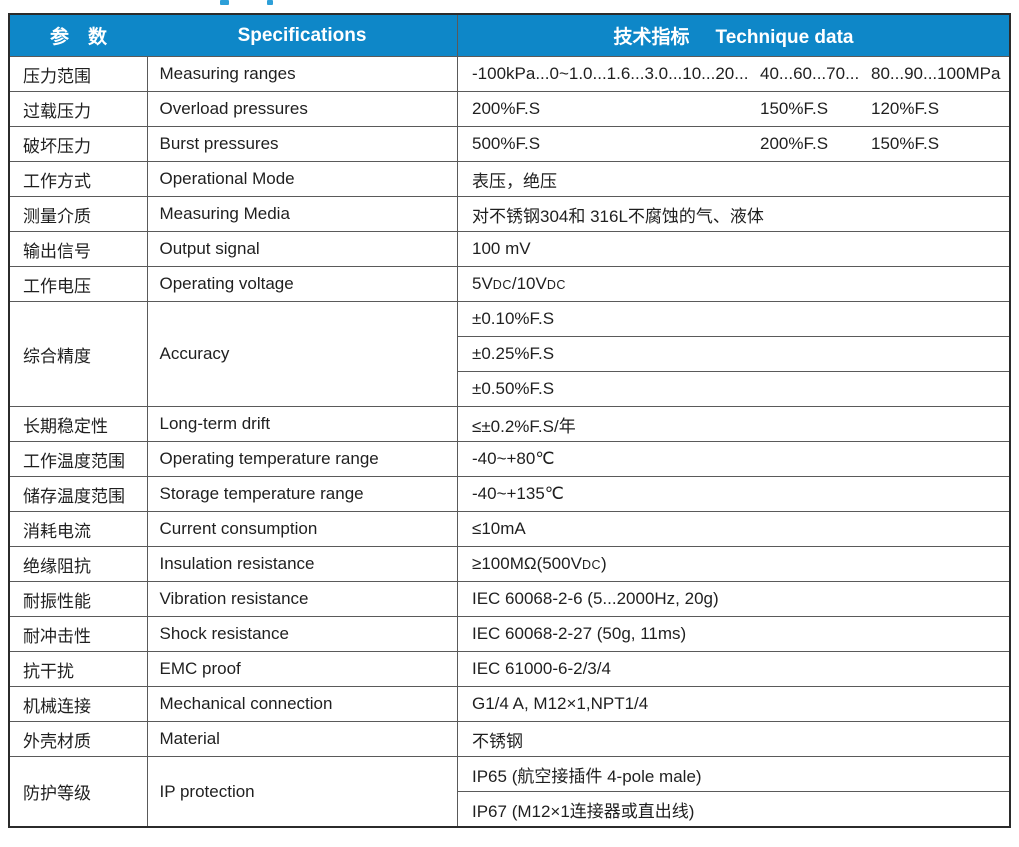 This screenshot has height=847, width=1019. I want to click on value-cell: 100 mV, so click(734, 249).